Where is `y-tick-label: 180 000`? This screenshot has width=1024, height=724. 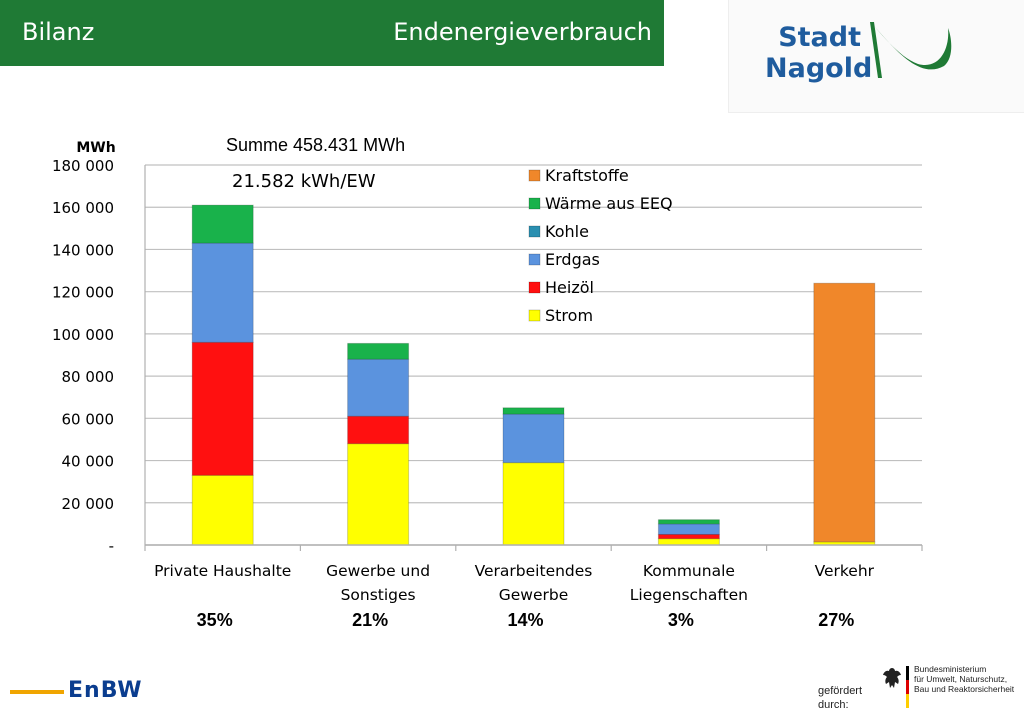 y-tick-label: 180 000 is located at coordinates (83, 166).